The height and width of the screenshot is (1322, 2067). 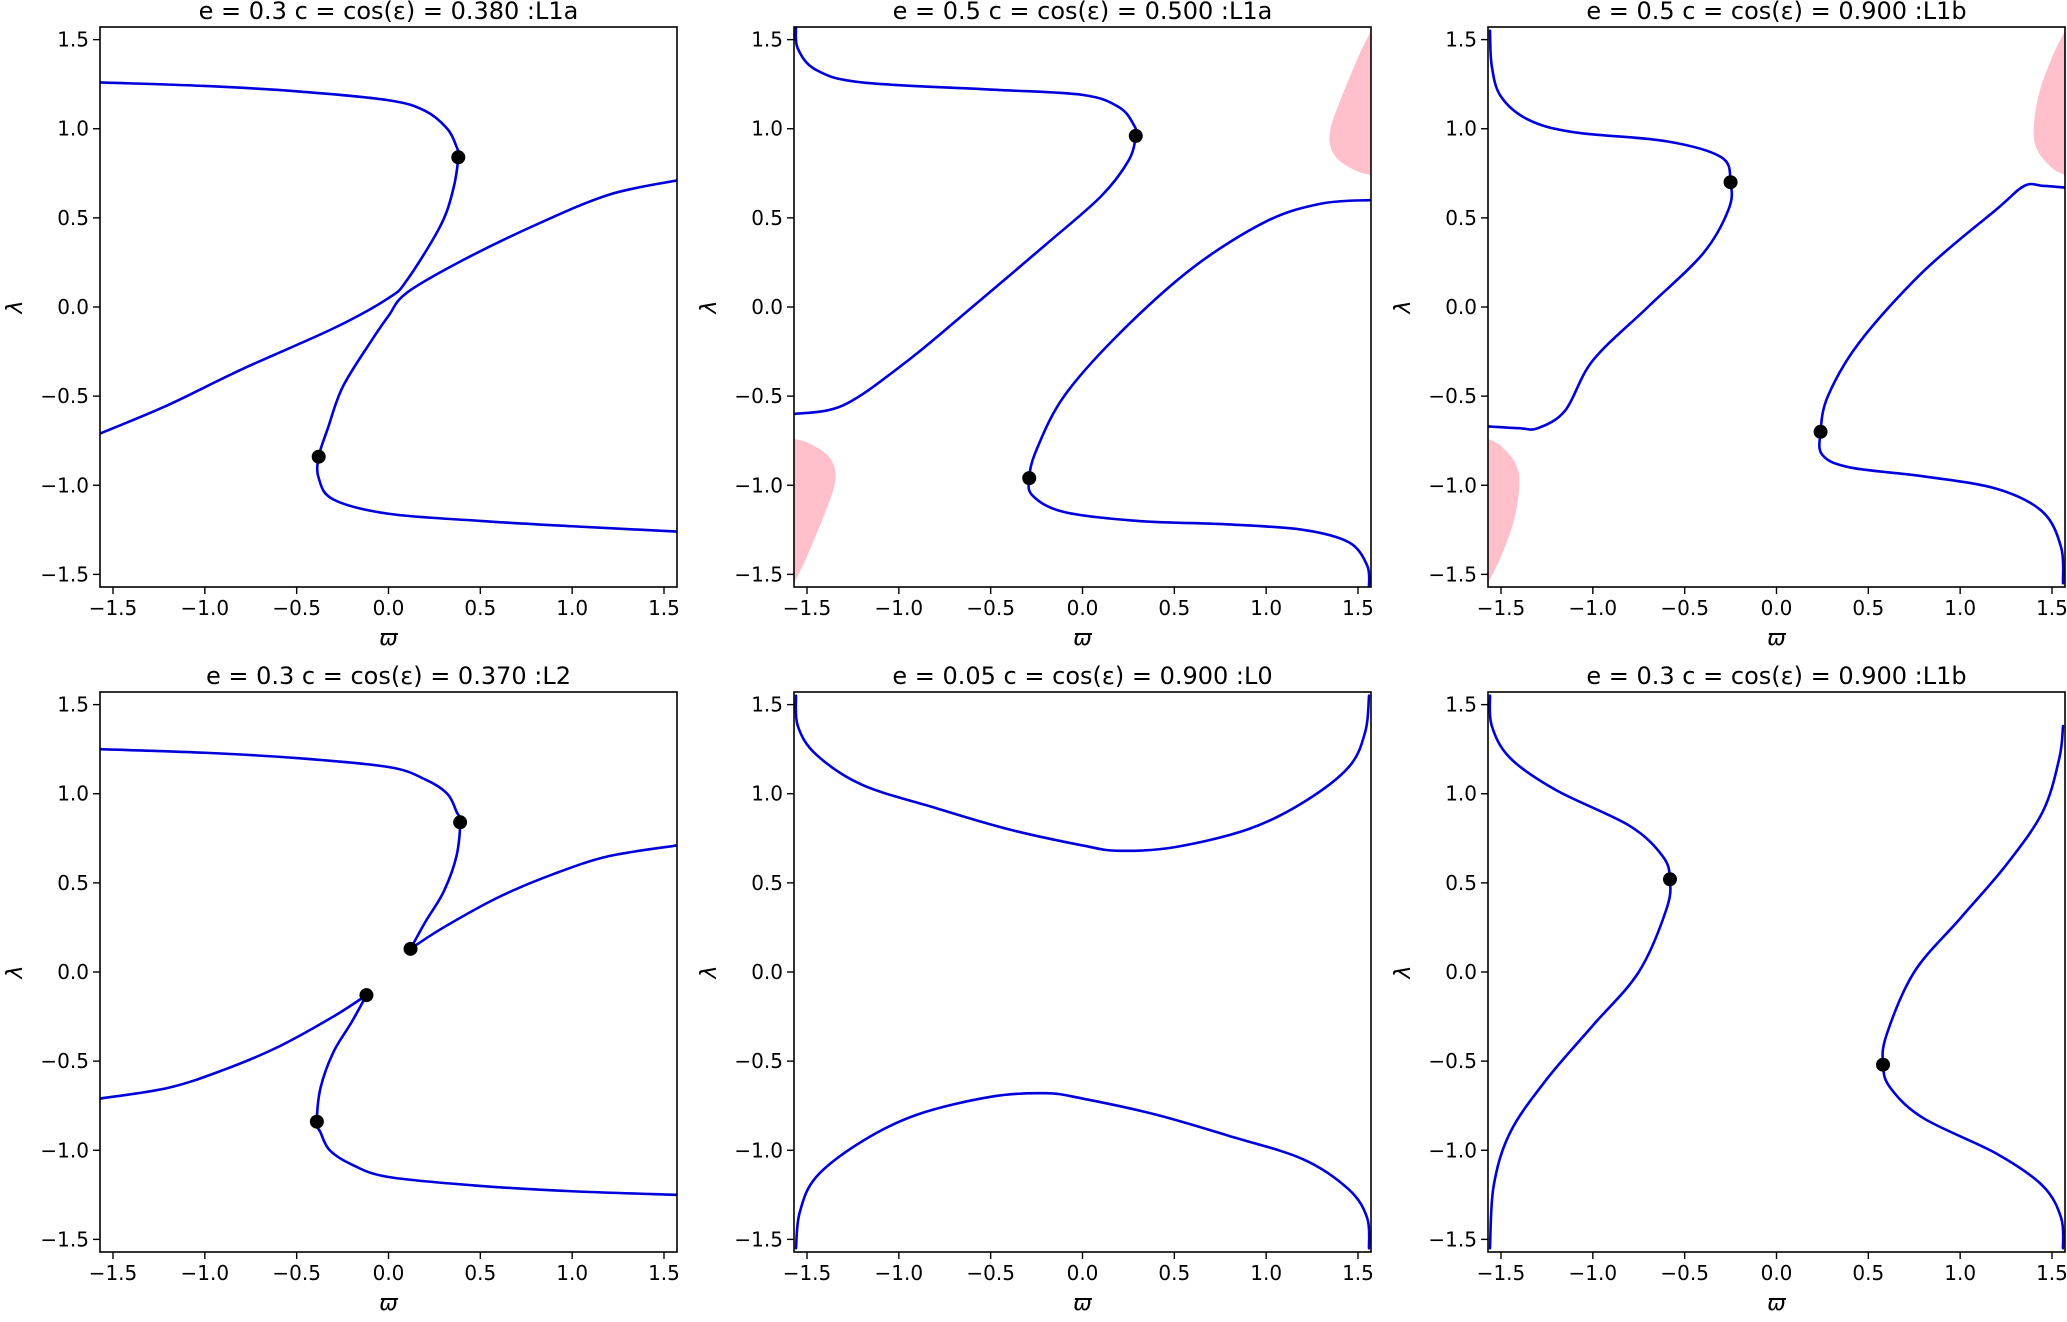 What do you see at coordinates (1776, 676) in the screenshot?
I see `chart-title: e = 0.3 c = cos(ε) = 0.900 :L1b` at bounding box center [1776, 676].